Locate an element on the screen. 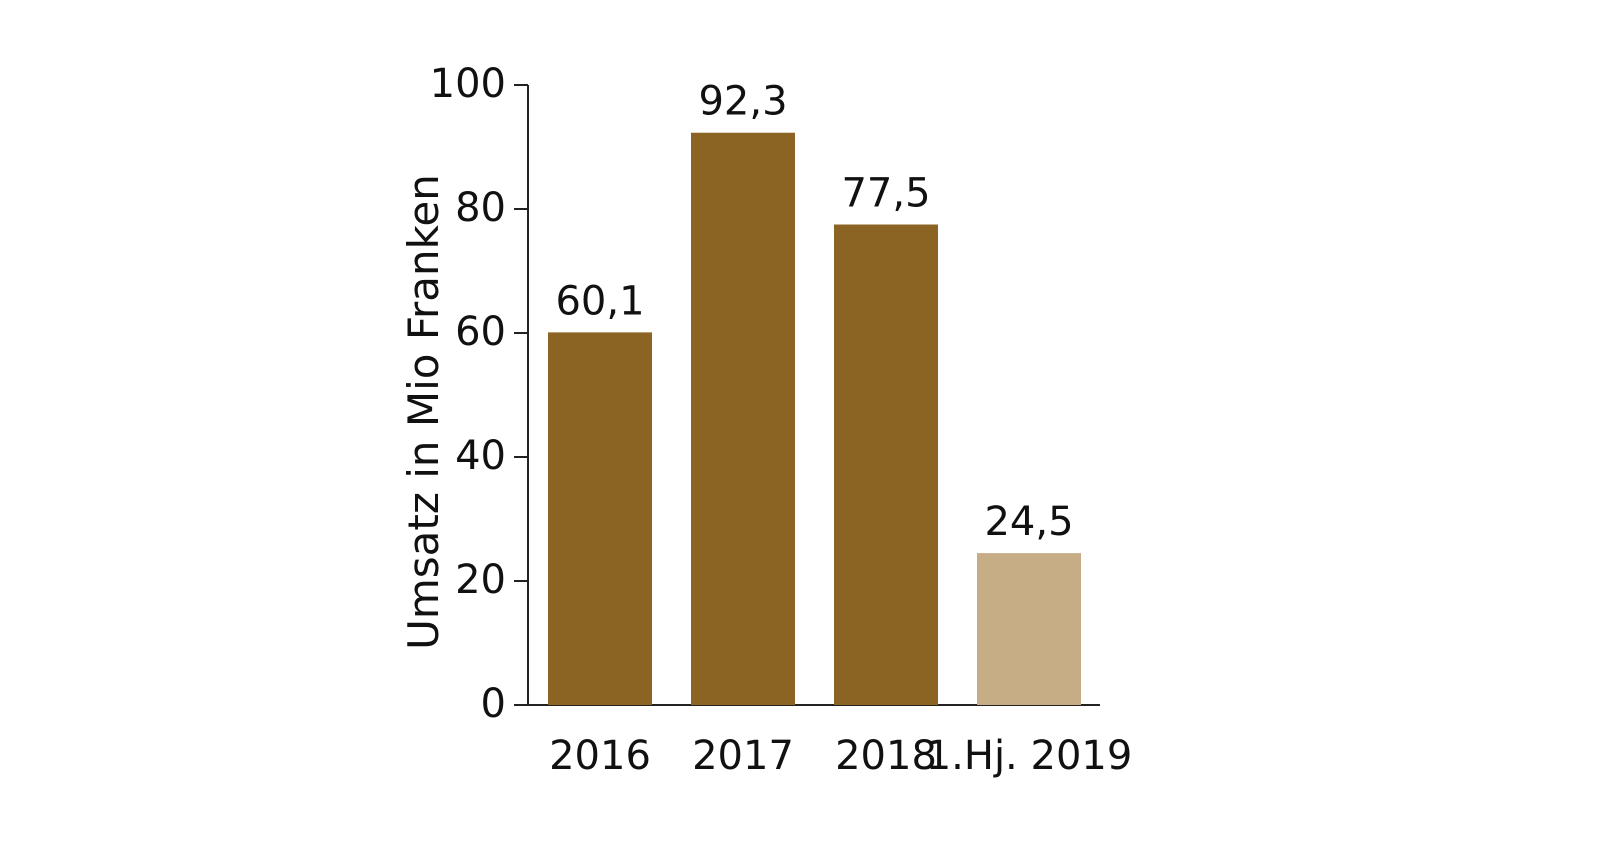 The image size is (1600, 854). x-tick-label: 1.Hj. 2019 is located at coordinates (1029, 756).